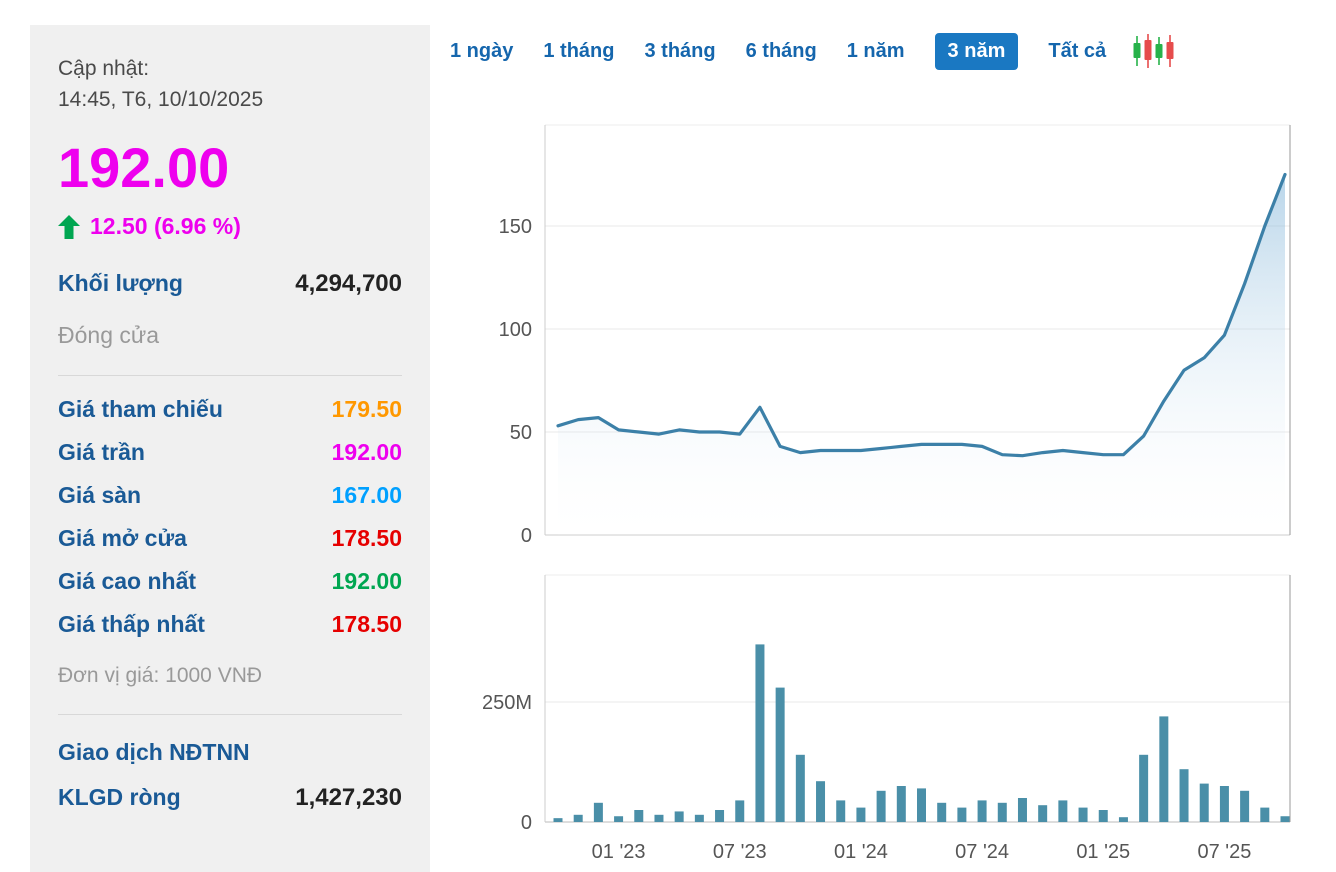 This screenshot has width=1336, height=872. Describe the element at coordinates (122, 538) in the screenshot. I see `price-info-label: Giá mở cửa` at that location.